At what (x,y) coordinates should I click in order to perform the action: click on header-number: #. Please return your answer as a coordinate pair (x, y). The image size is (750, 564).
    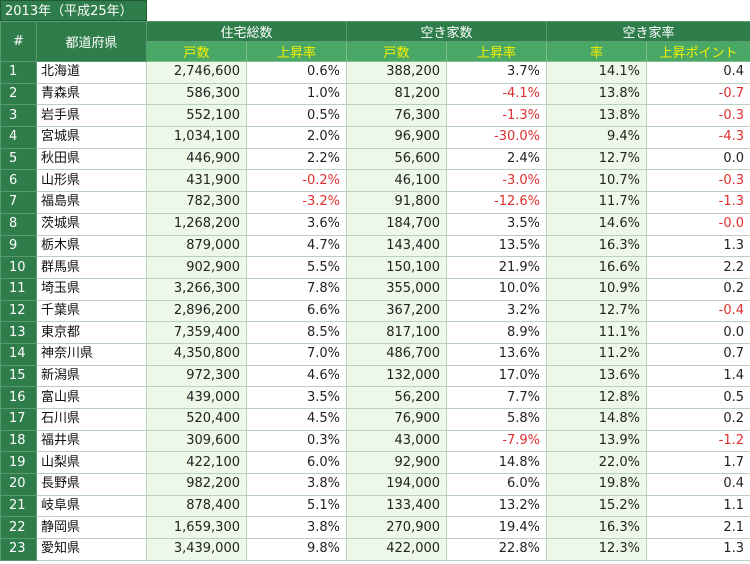
    Looking at the image, I should click on (18, 41).